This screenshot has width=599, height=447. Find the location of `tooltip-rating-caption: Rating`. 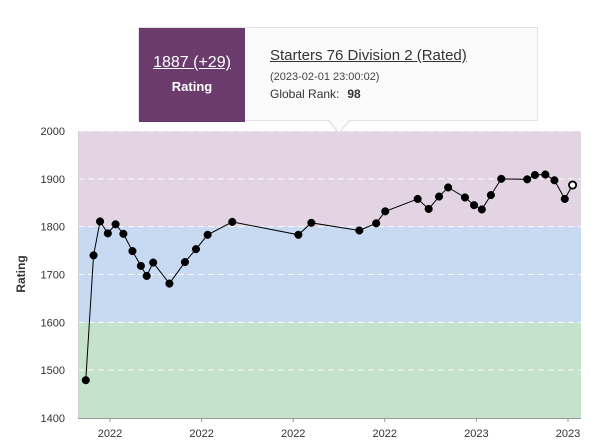

tooltip-rating-caption: Rating is located at coordinates (192, 86).